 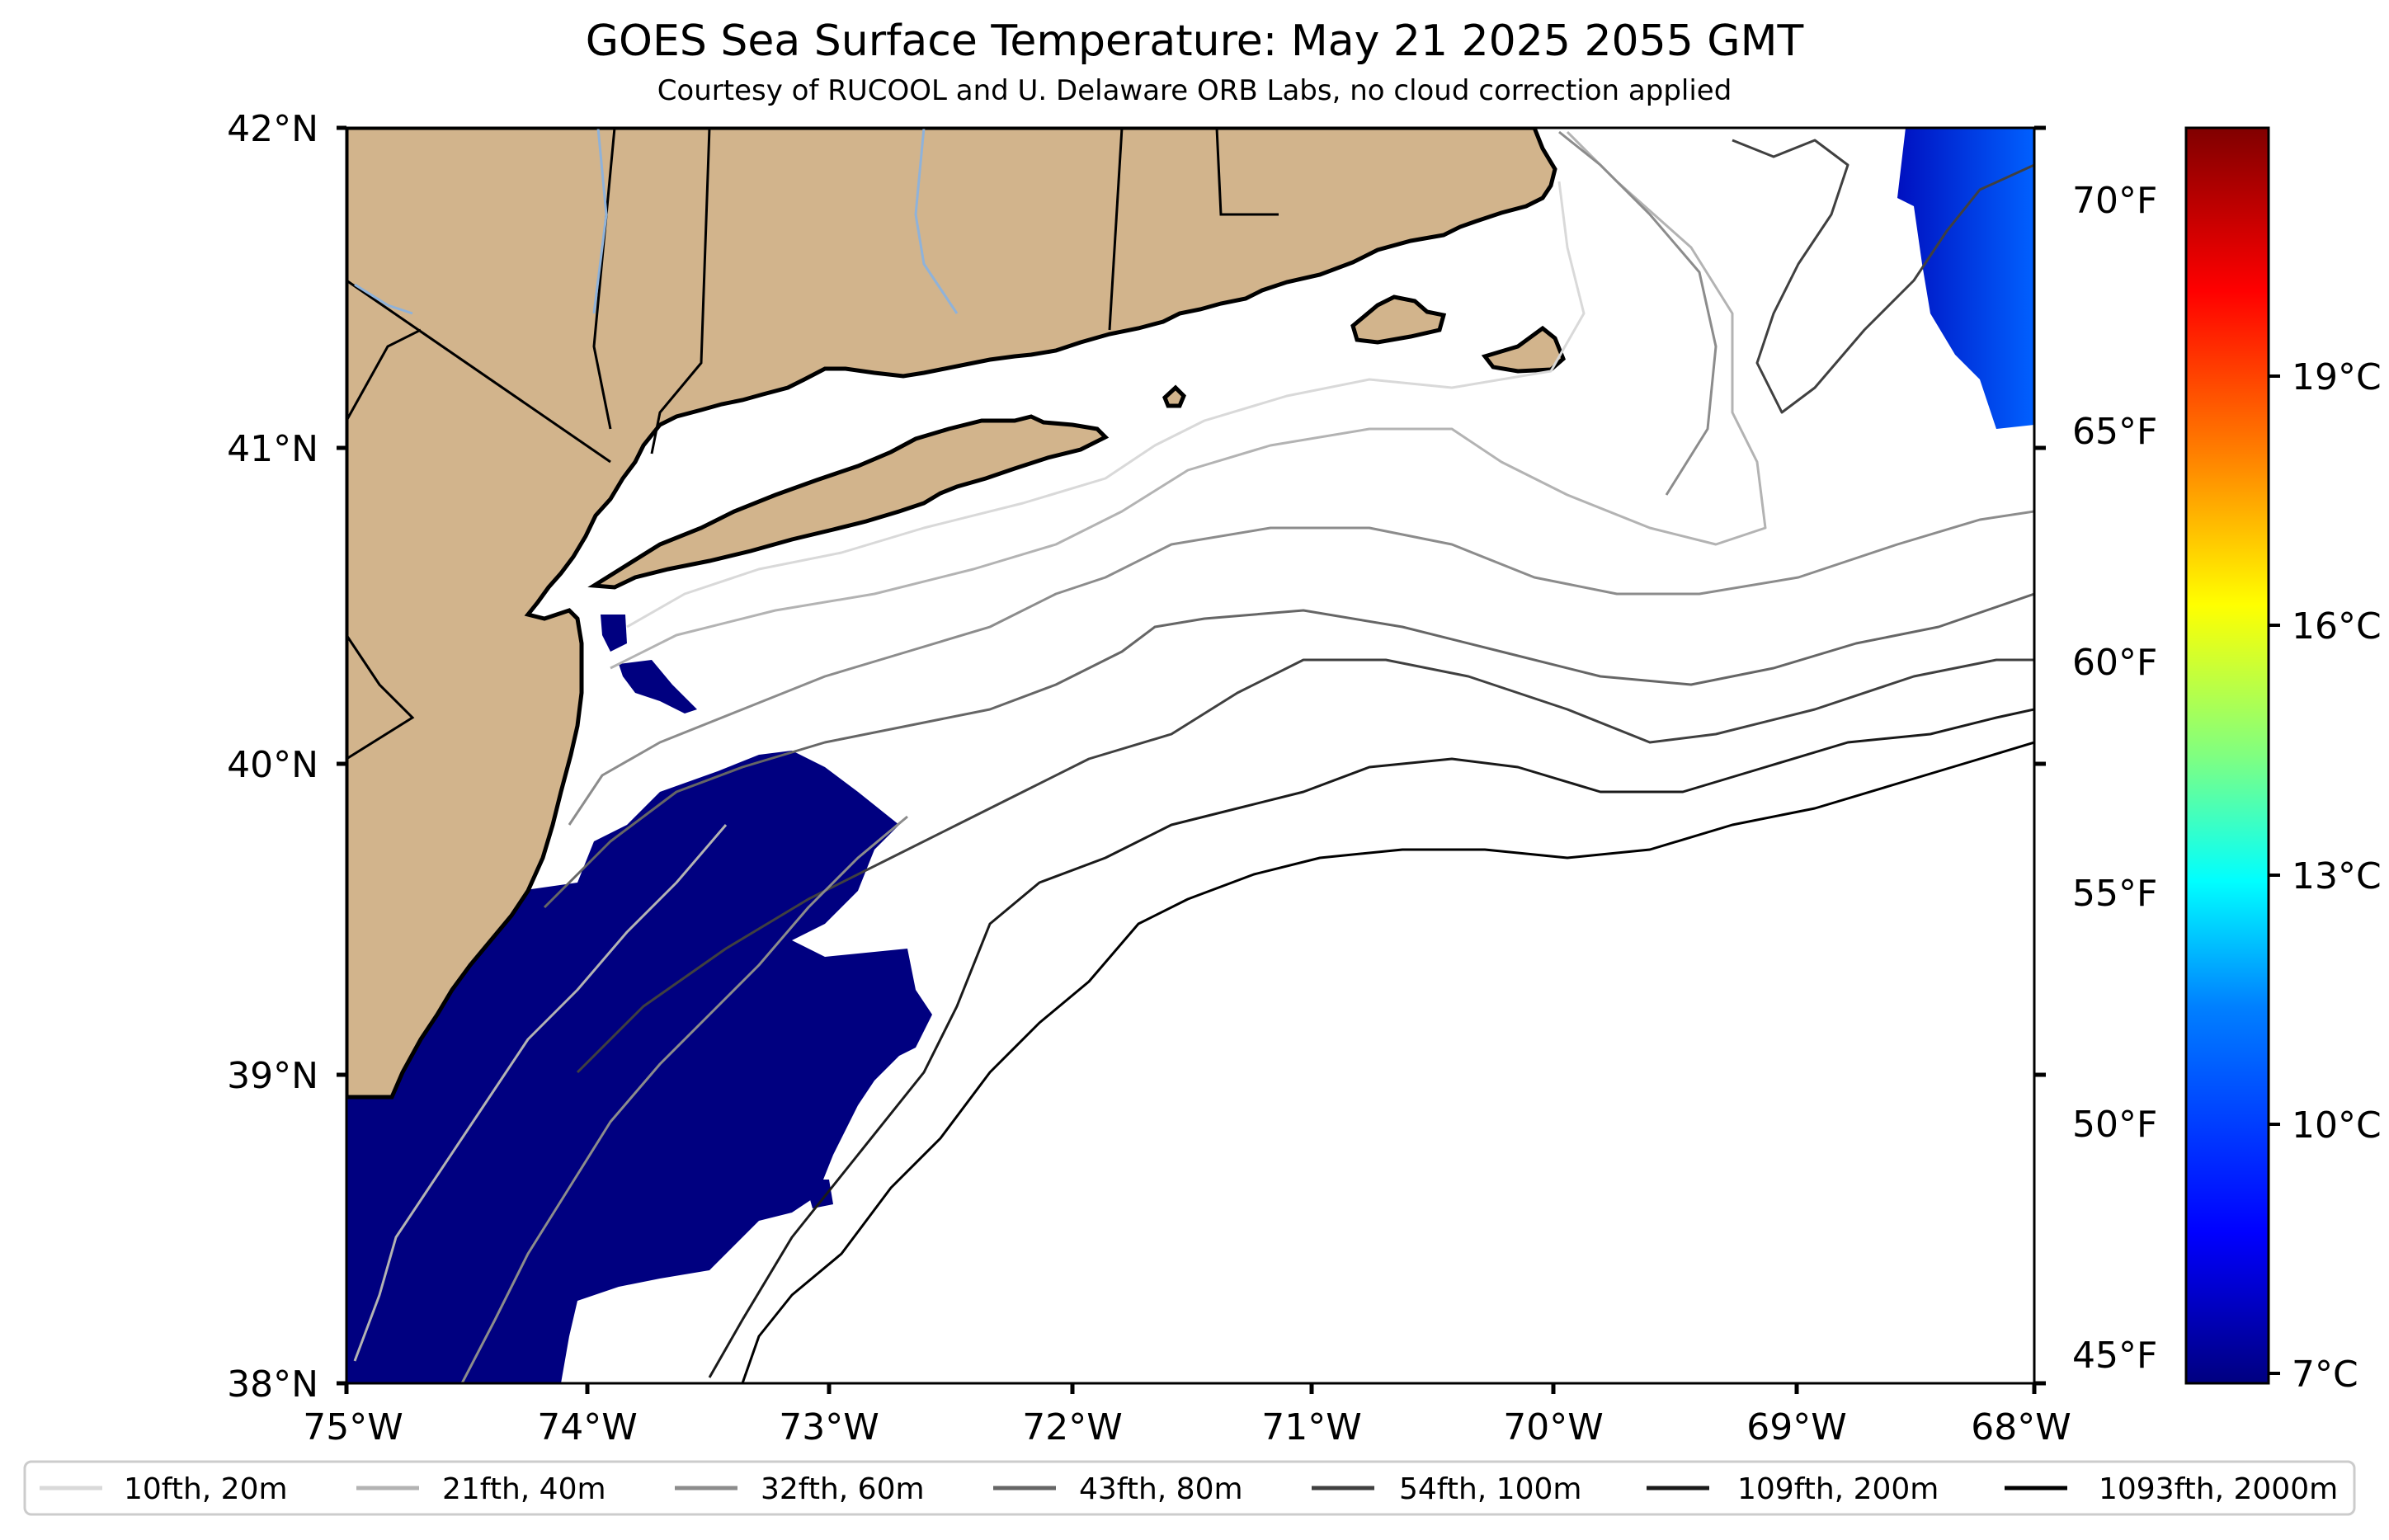 I want to click on lon-label: 70°W, so click(x=1553, y=1427).